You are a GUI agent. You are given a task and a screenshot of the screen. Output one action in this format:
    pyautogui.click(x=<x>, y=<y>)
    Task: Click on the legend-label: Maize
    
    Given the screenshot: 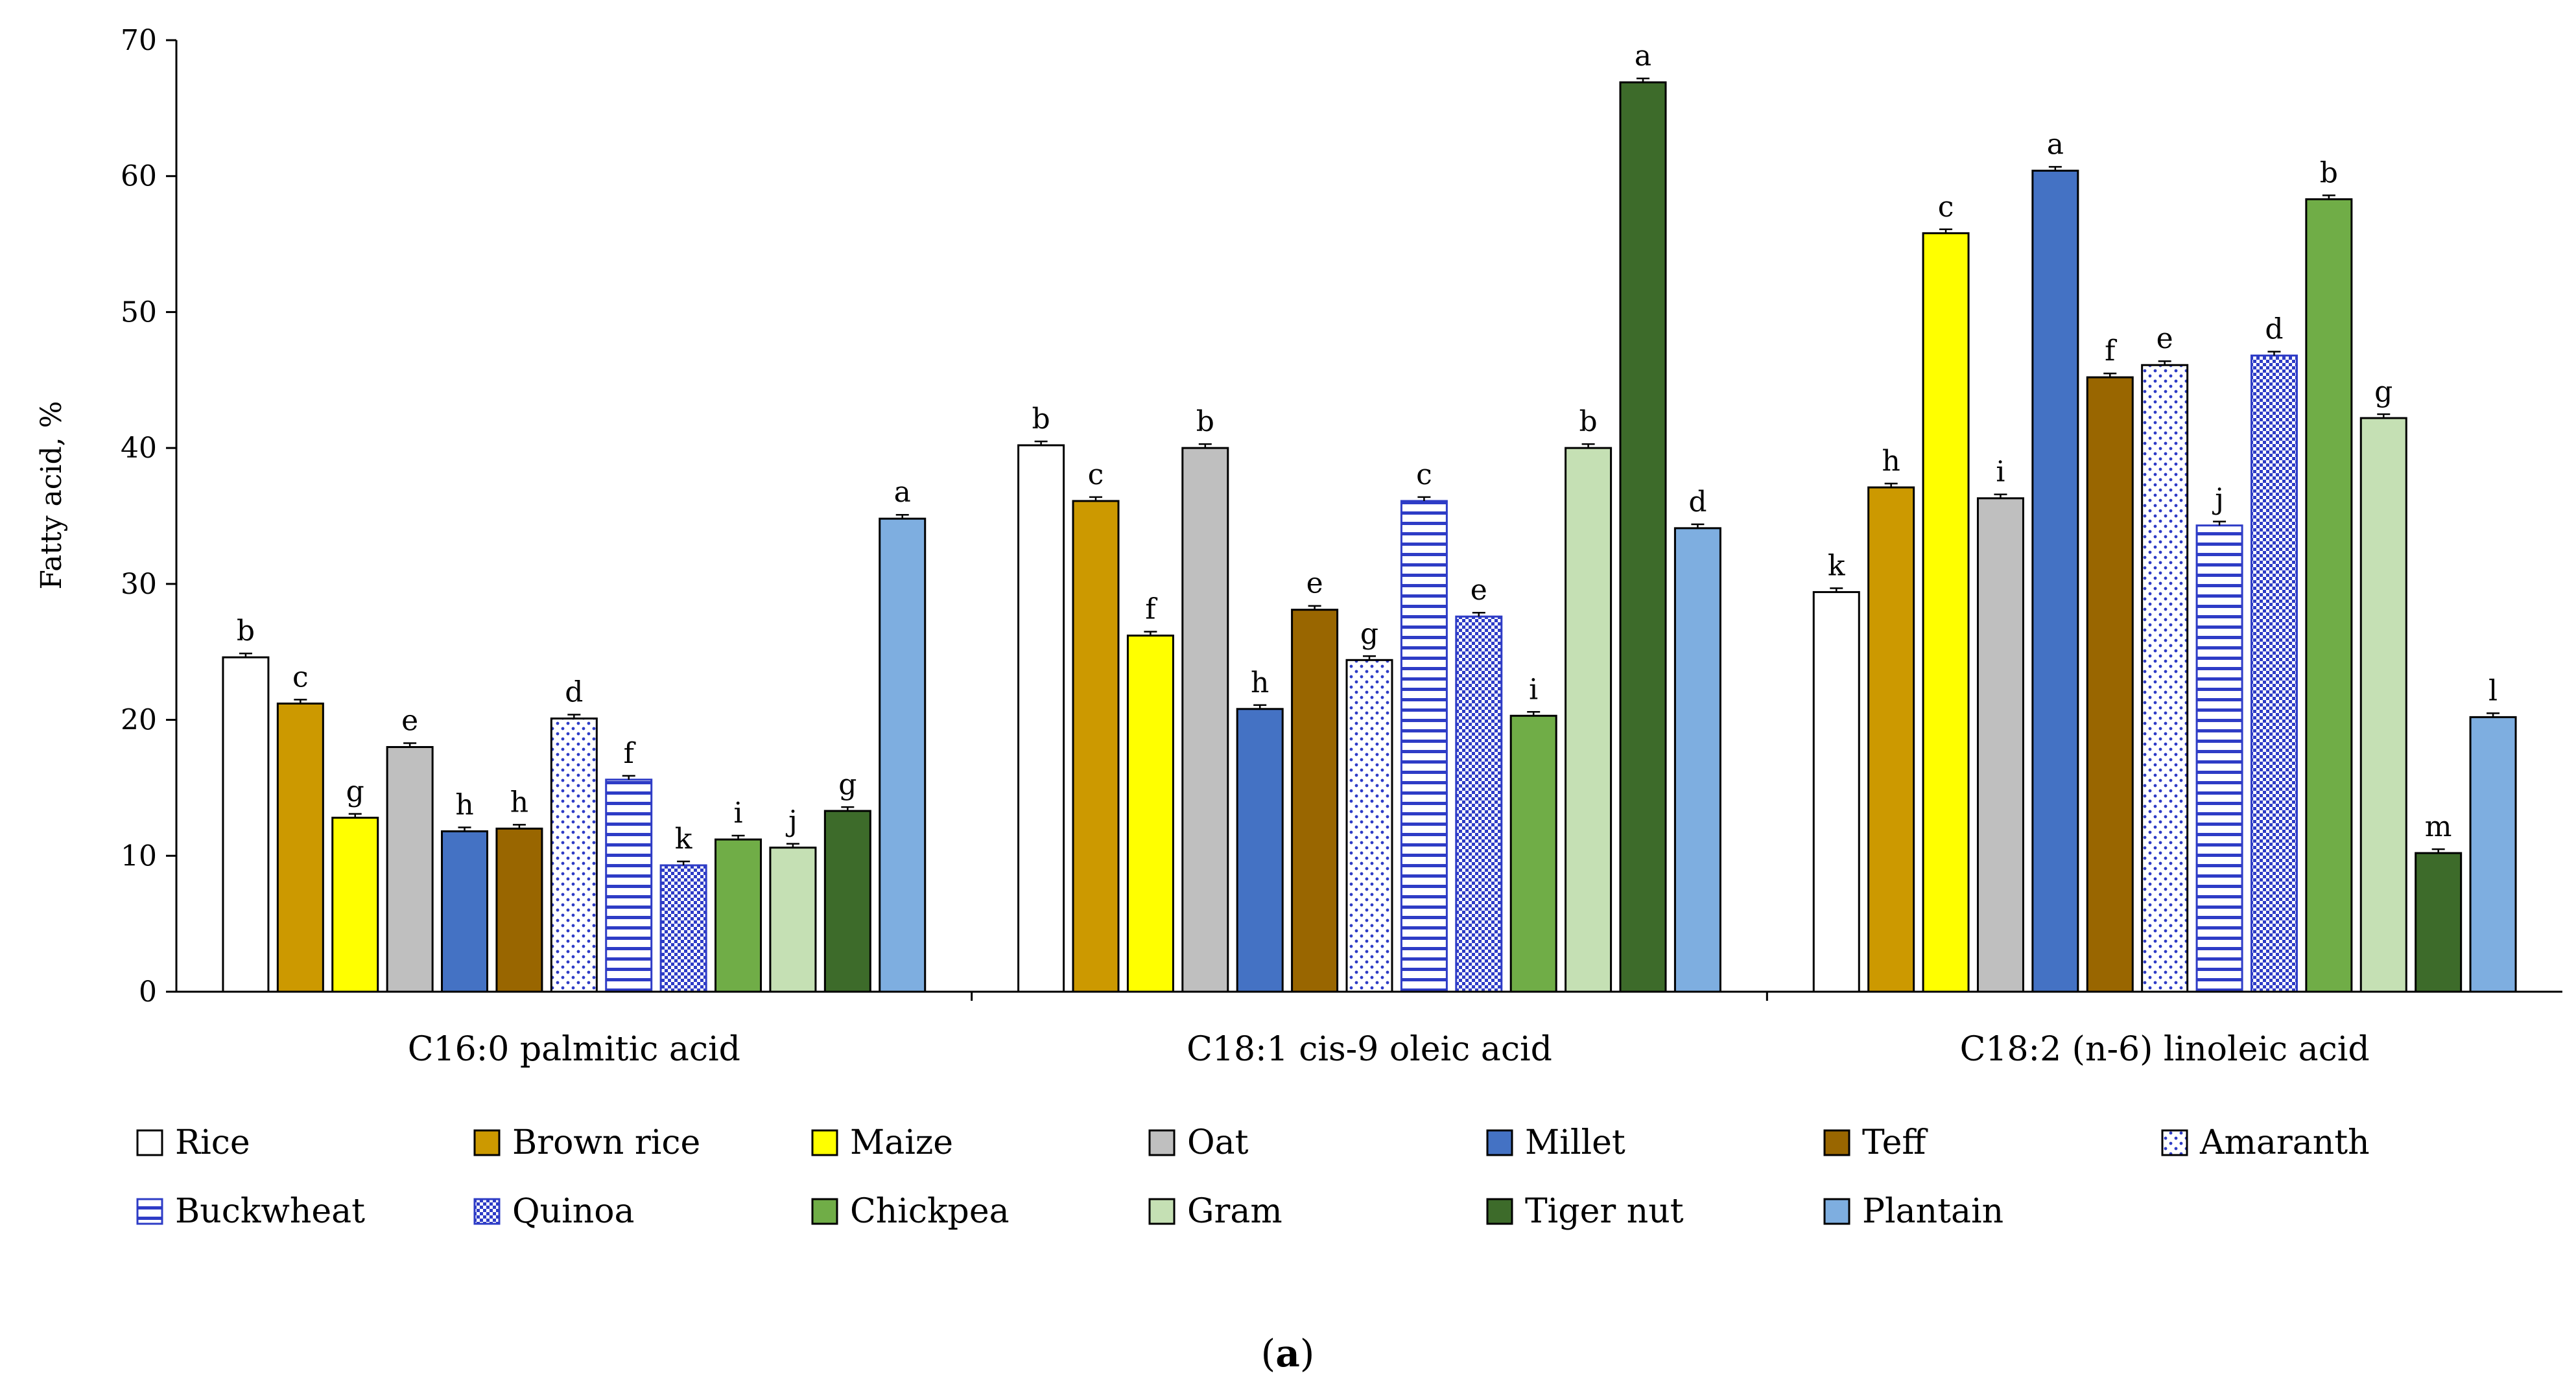 What is the action you would take?
    pyautogui.click(x=901, y=1142)
    